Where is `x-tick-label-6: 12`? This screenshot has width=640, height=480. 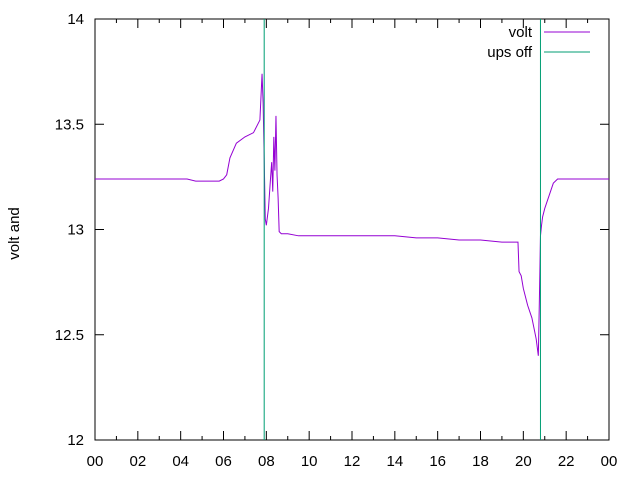
x-tick-label-6: 12 is located at coordinates (352, 461).